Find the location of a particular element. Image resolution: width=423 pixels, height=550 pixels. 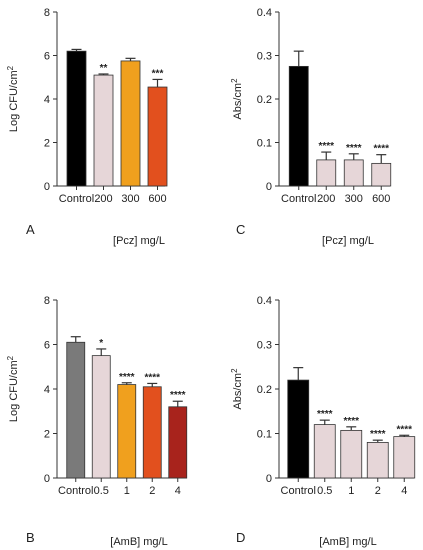

panel-d-y-tick-label: 0 is located at coordinates (269, 479).